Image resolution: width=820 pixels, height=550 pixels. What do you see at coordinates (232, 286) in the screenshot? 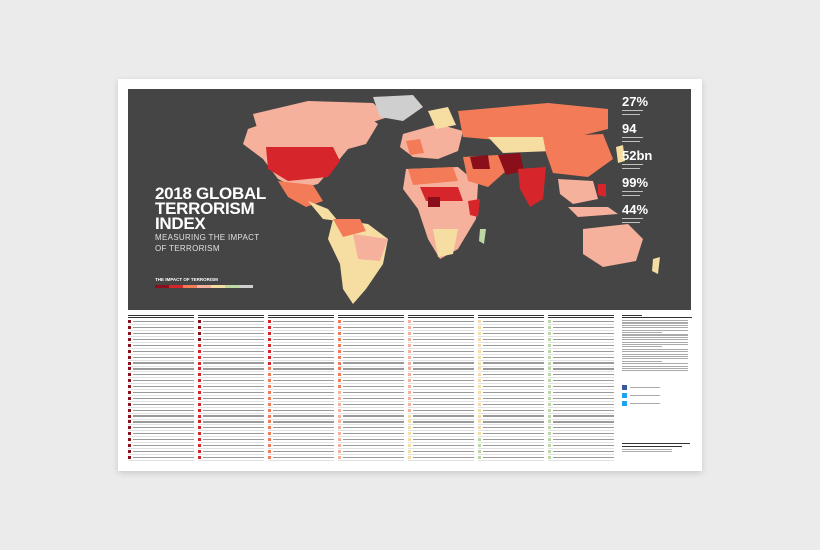
I see `legend-swatch-no-impact` at bounding box center [232, 286].